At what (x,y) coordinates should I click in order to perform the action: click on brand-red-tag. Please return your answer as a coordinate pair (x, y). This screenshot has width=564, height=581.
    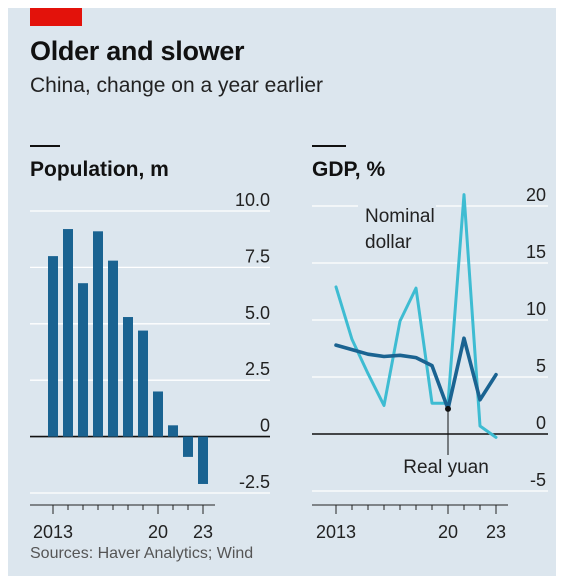
    Looking at the image, I should click on (56, 17).